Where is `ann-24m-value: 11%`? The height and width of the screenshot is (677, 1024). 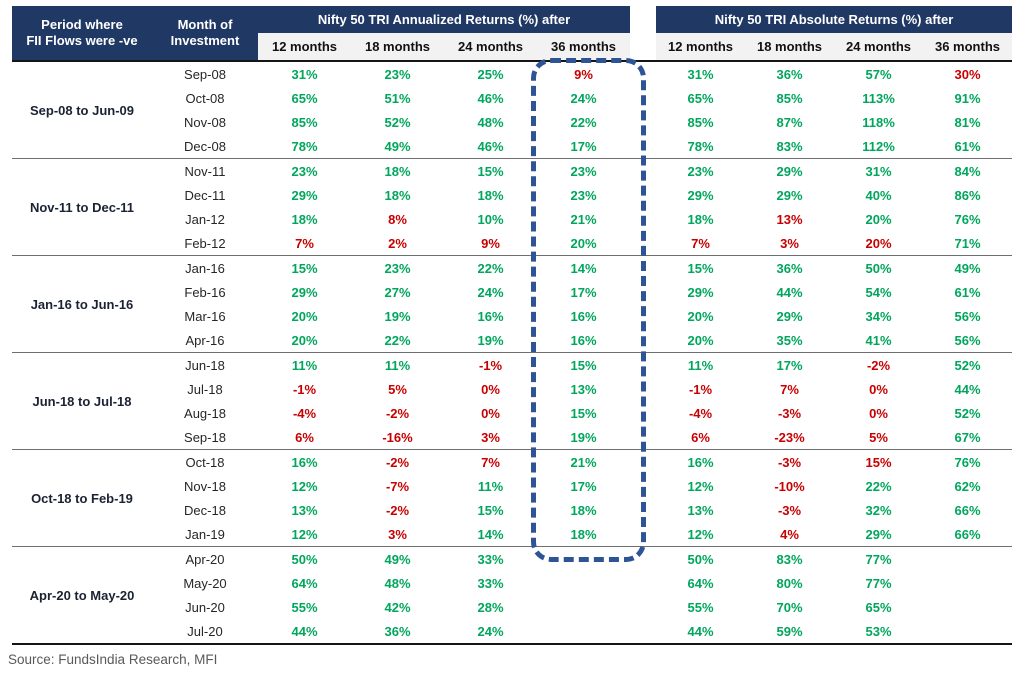
ann-24m-value: 11% is located at coordinates (490, 486).